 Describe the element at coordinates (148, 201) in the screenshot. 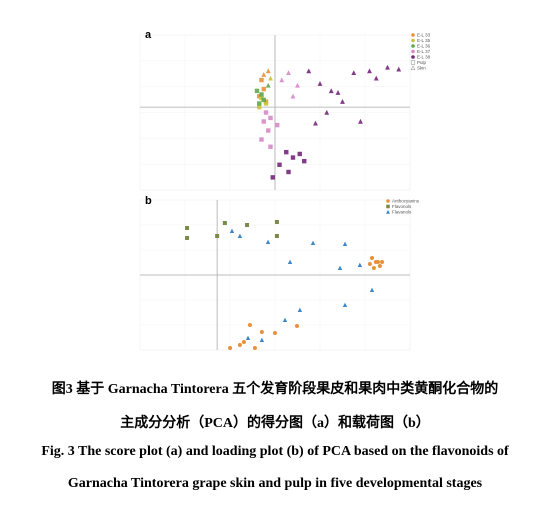

I see `panel-label: b` at that location.